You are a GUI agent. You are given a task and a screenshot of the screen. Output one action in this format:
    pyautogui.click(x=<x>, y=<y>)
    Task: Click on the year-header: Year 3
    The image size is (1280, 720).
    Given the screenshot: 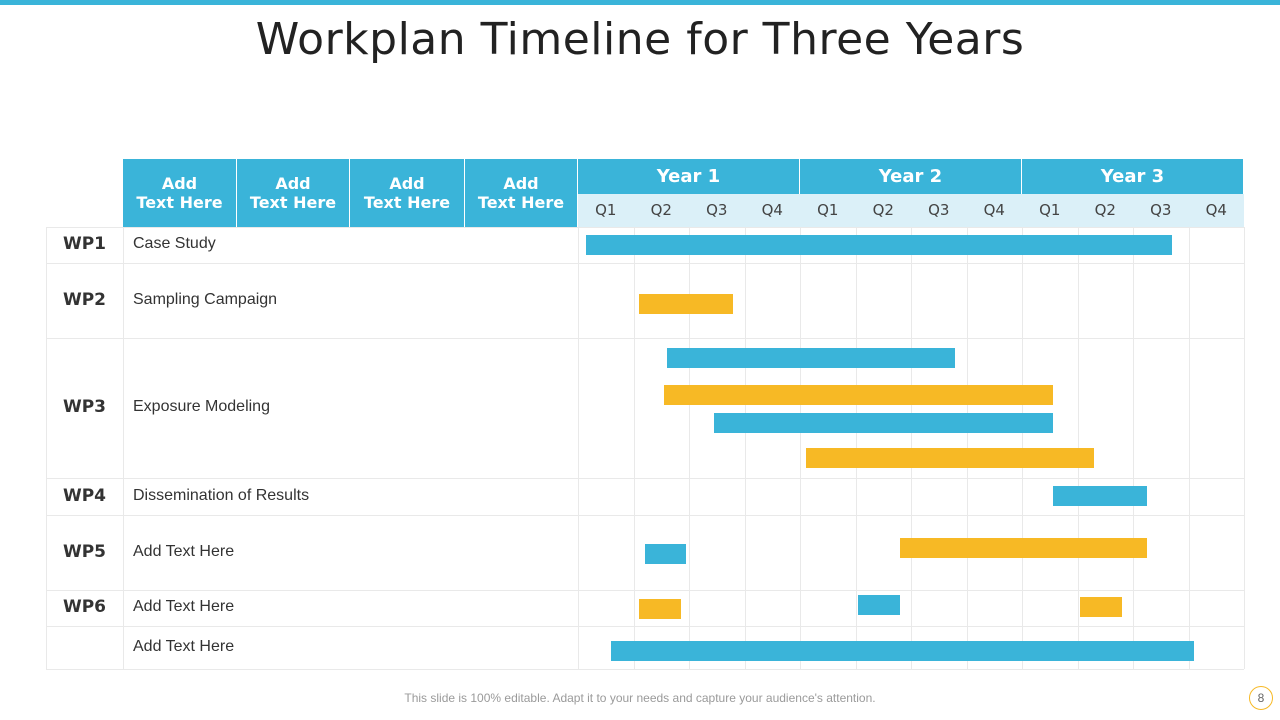 What is the action you would take?
    pyautogui.click(x=1133, y=176)
    